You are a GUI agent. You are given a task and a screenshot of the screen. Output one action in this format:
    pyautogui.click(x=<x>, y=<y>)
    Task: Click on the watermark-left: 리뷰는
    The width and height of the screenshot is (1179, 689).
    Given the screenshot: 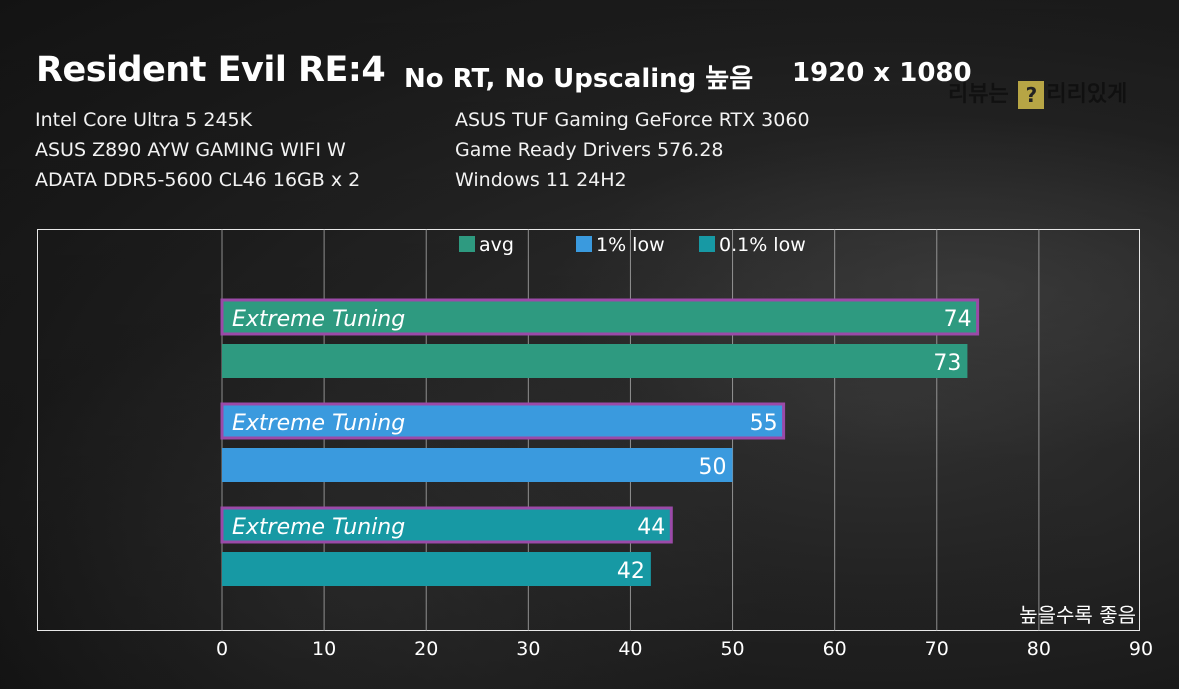 What is the action you would take?
    pyautogui.click(x=978, y=94)
    